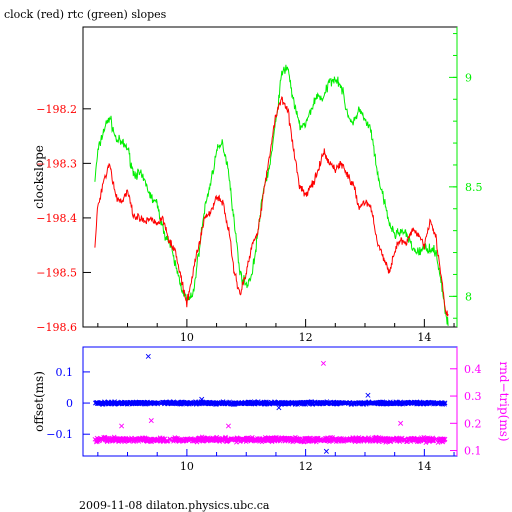 This screenshot has width=512, height=512. Describe the element at coordinates (473, 451) in the screenshot. I see `bottom-y2-tick-label: 0.1` at that location.